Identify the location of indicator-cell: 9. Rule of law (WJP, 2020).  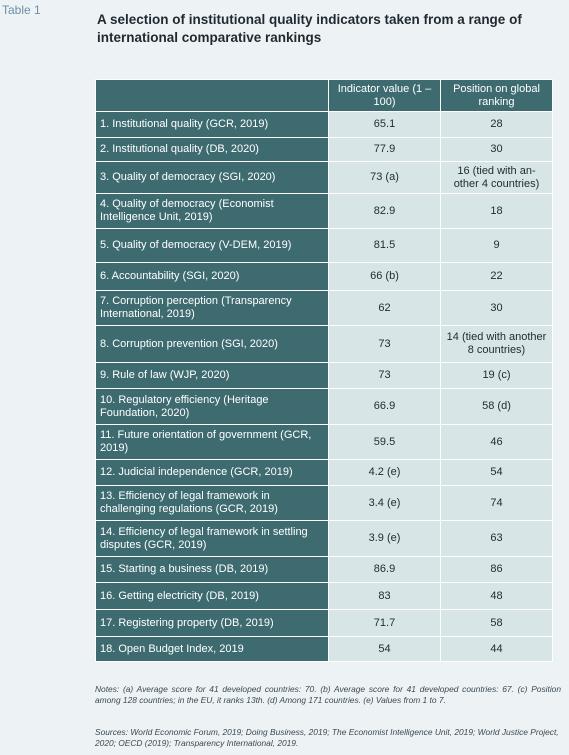
(212, 375).